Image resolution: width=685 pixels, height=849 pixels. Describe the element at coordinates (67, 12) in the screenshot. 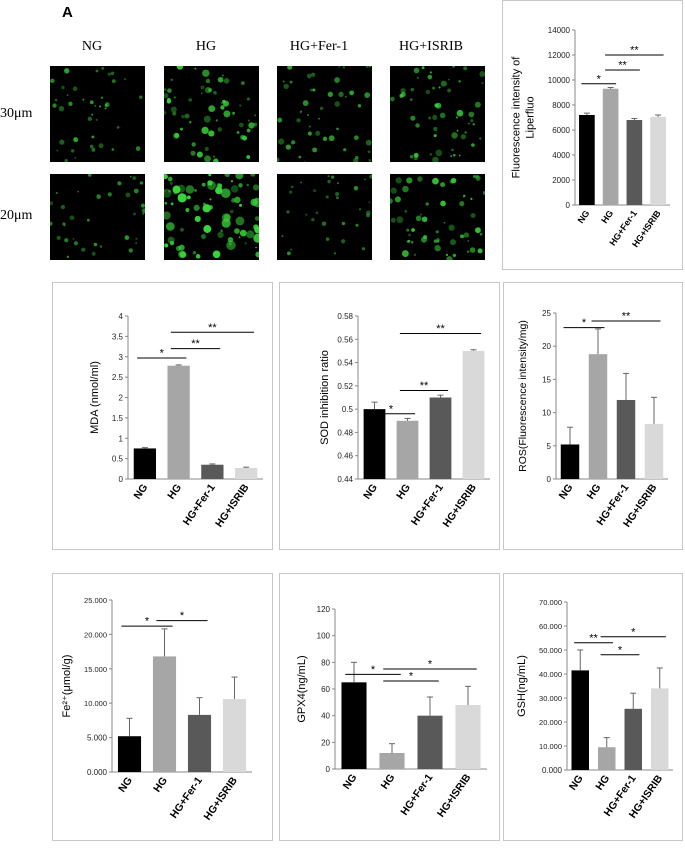

I see `panel-letter-a: A` at that location.